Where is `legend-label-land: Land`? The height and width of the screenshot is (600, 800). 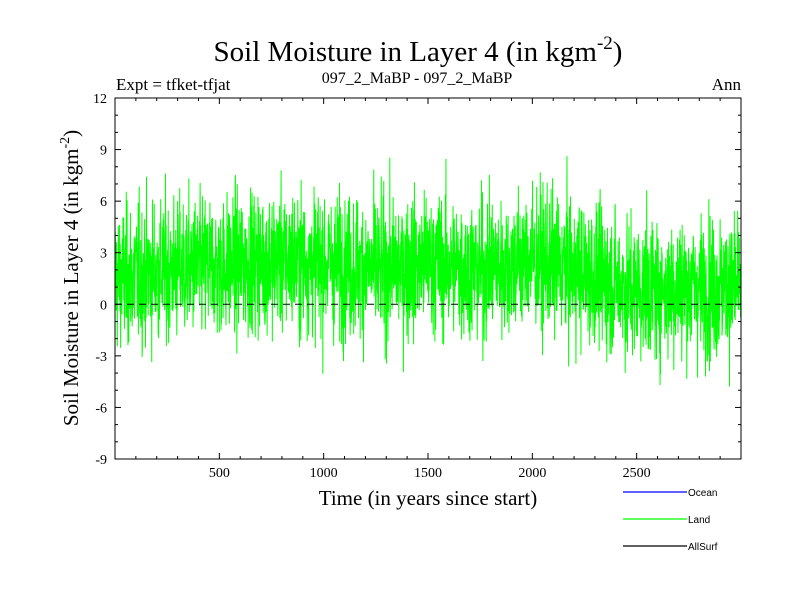 legend-label-land: Land is located at coordinates (699, 520).